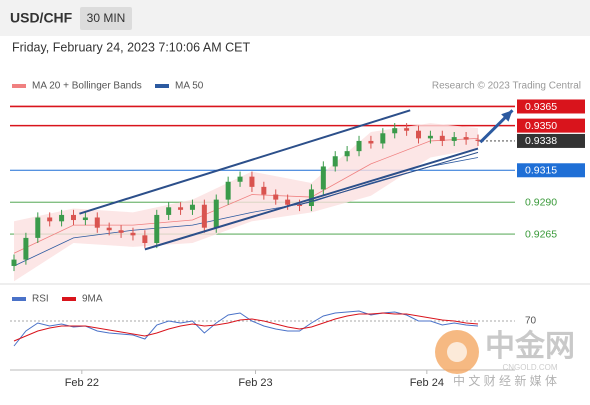  I want to click on symbol: USD/CHF, so click(41, 18).